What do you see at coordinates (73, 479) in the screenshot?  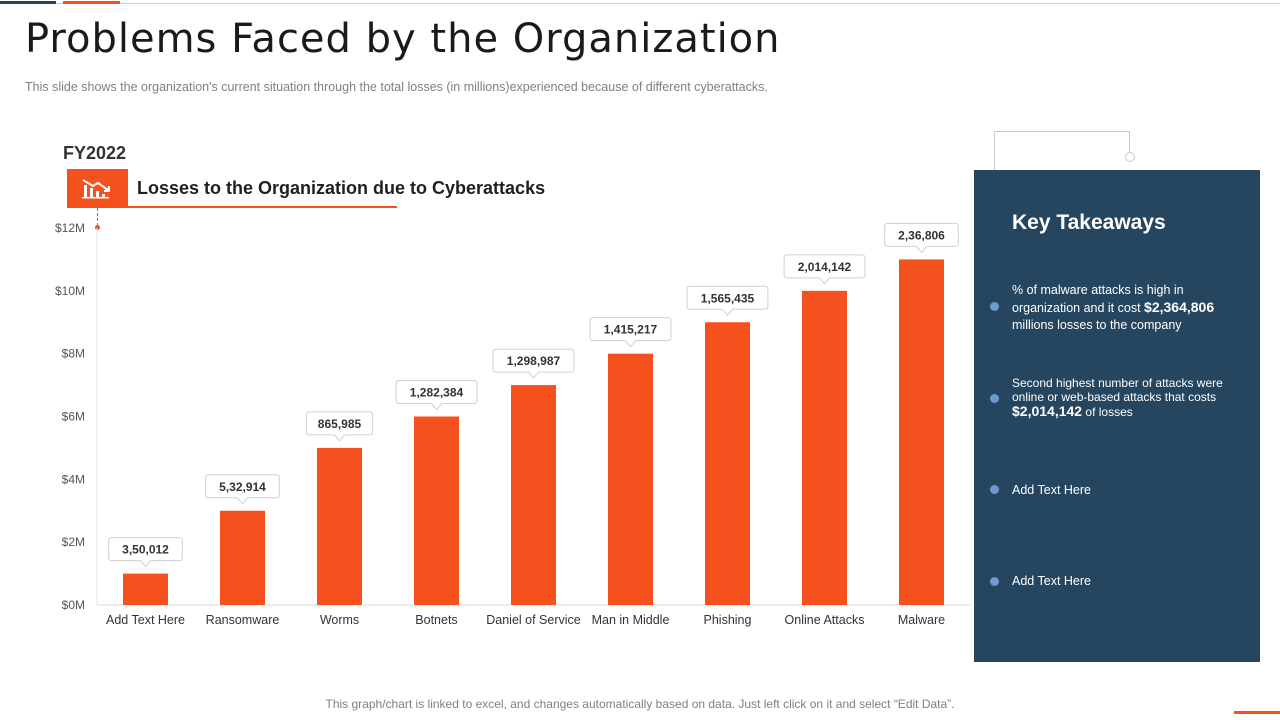 I see `y-tick-label: $4M` at bounding box center [73, 479].